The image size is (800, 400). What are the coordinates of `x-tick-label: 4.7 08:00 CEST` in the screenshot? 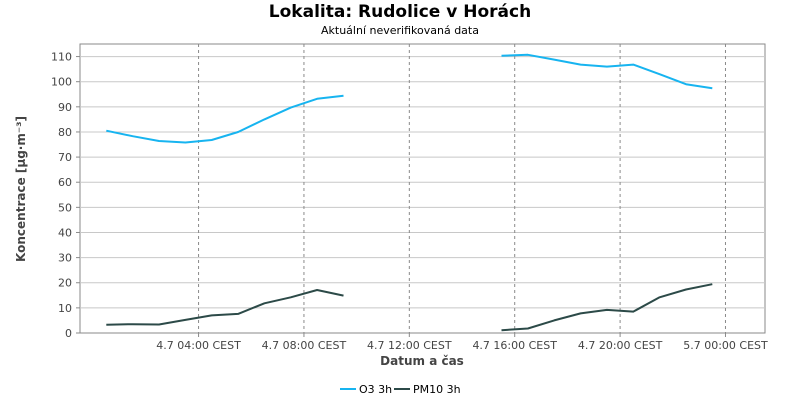 It's located at (304, 345).